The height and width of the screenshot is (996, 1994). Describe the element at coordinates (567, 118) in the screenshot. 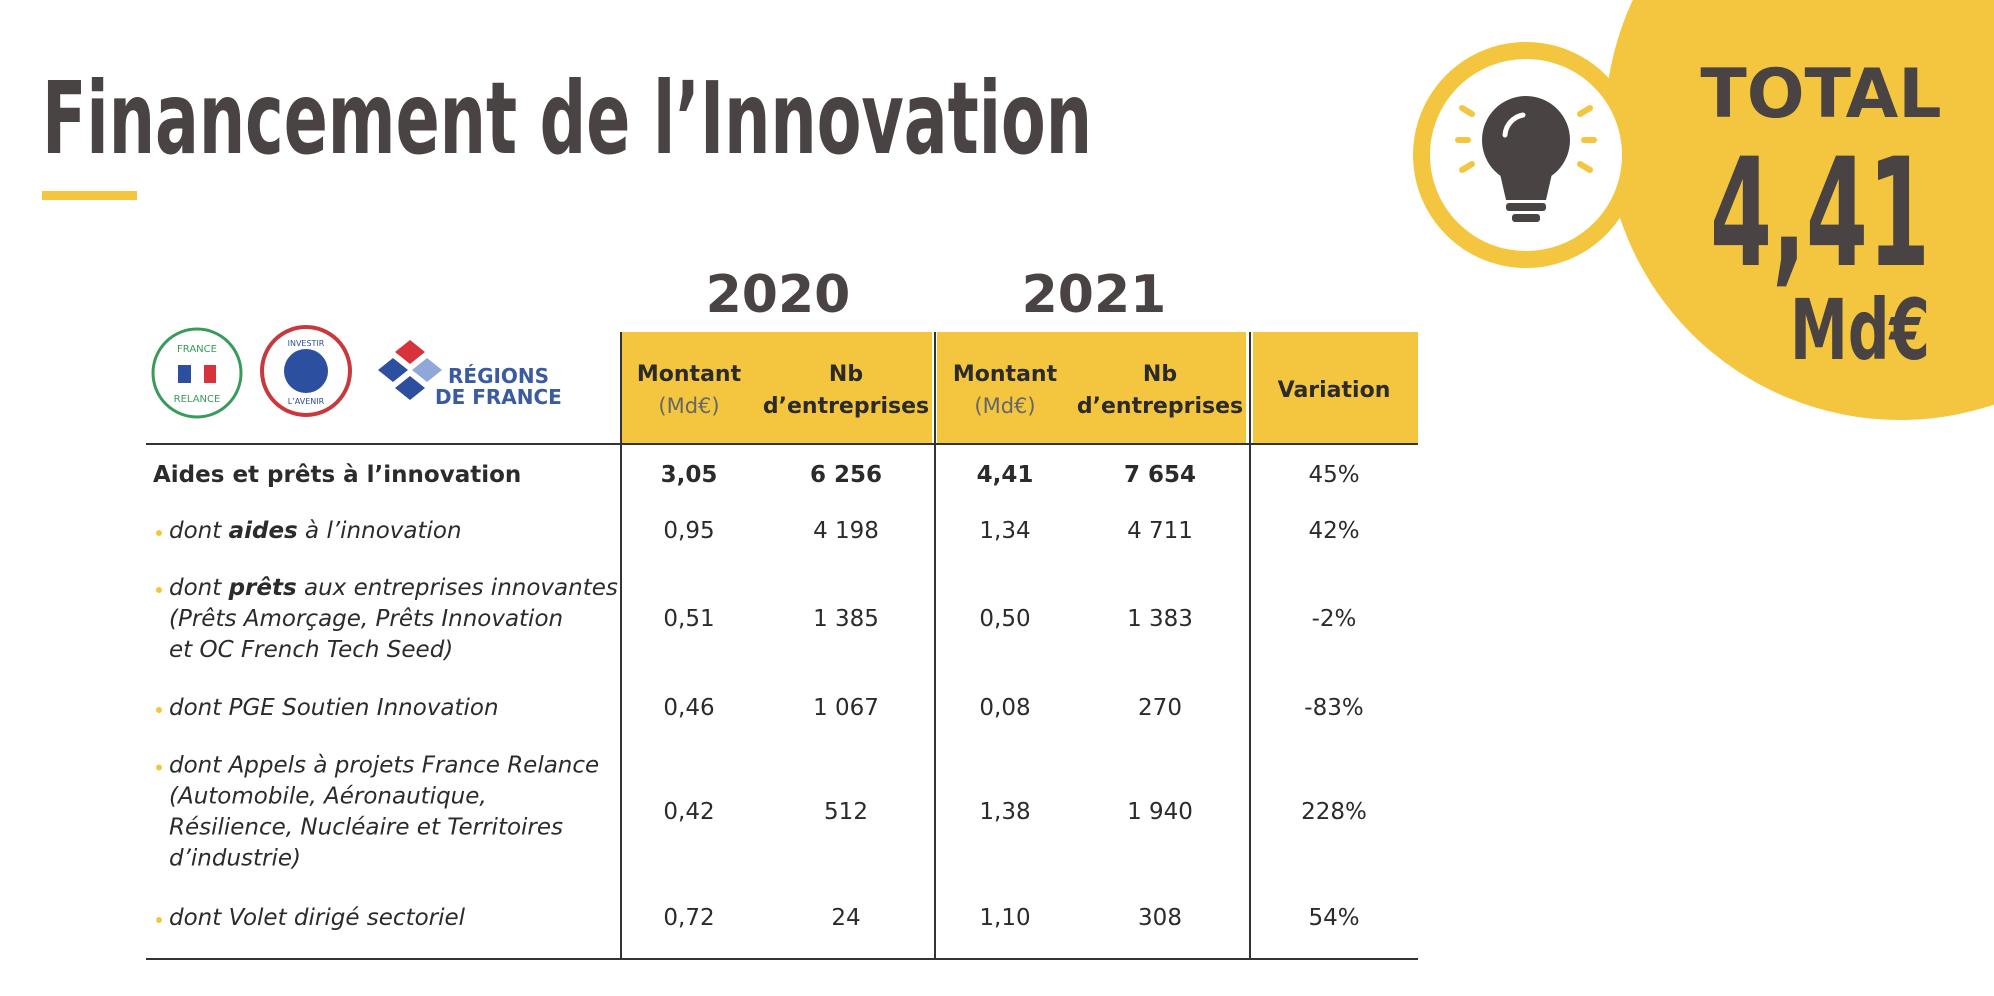

I see `page-title: Financement de l’Innovation` at that location.